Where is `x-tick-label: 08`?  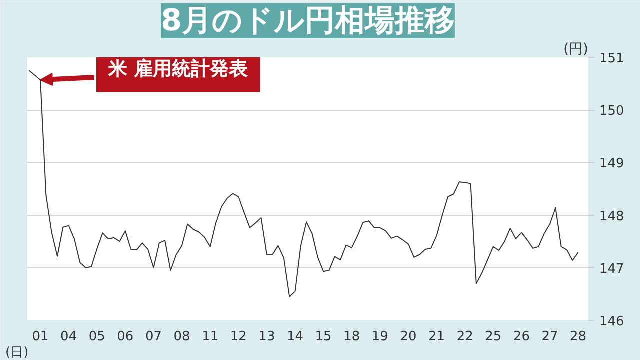 x-tick-label: 08 is located at coordinates (182, 337).